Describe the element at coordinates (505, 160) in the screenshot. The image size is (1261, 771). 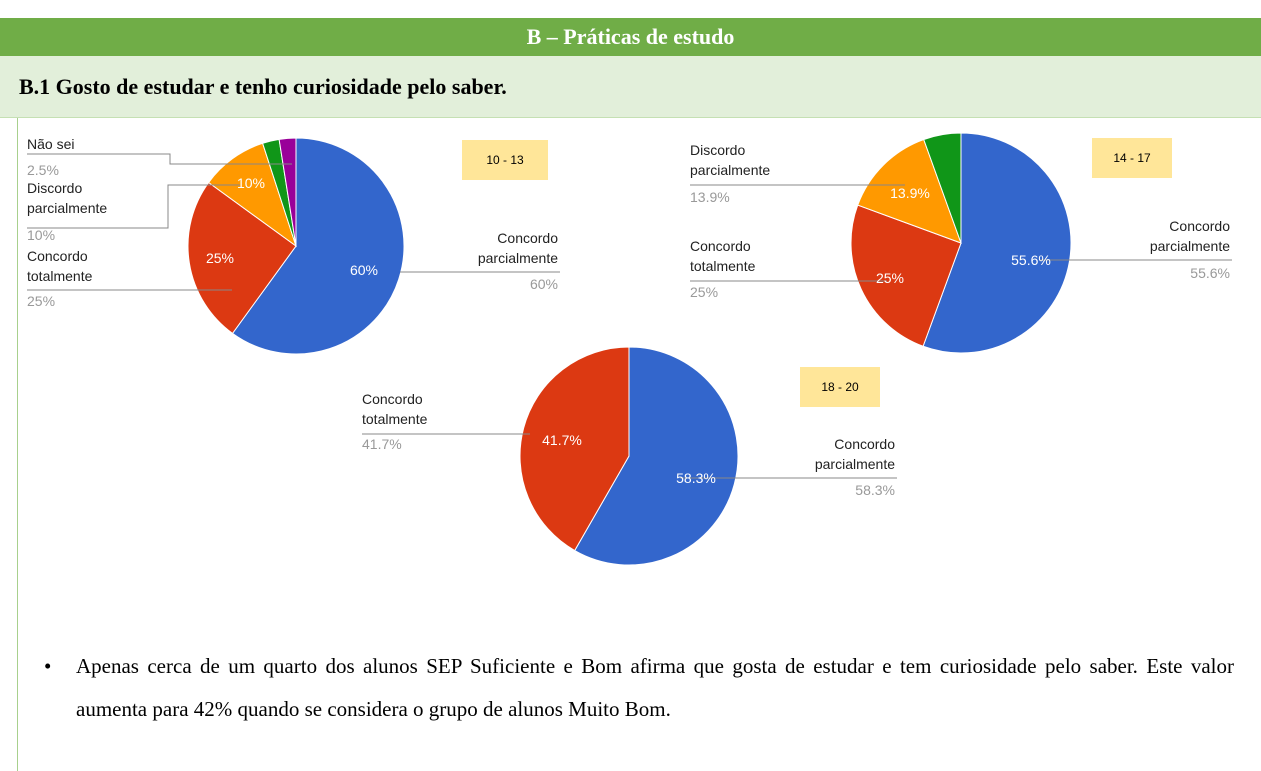
I see `chart-title: 10 - 13` at that location.